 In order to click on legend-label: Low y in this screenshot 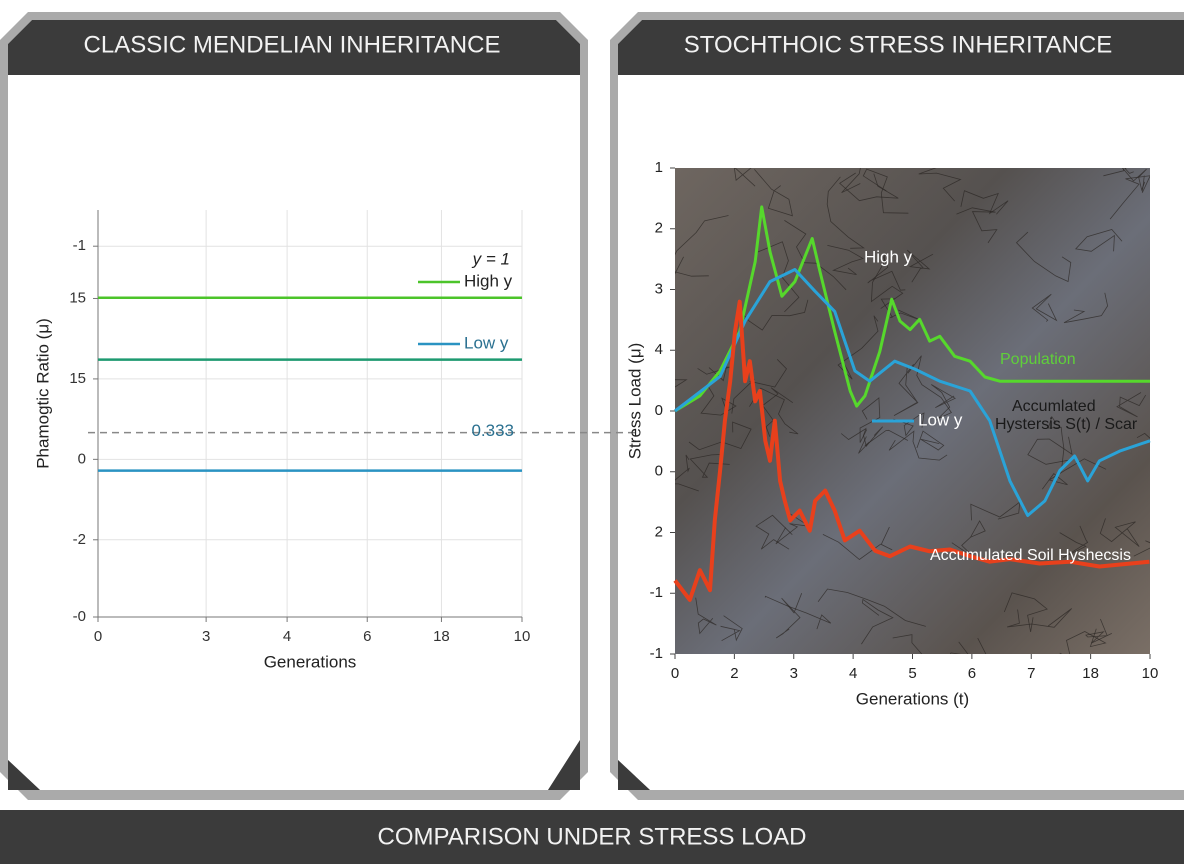, I will do `click(486, 342)`.